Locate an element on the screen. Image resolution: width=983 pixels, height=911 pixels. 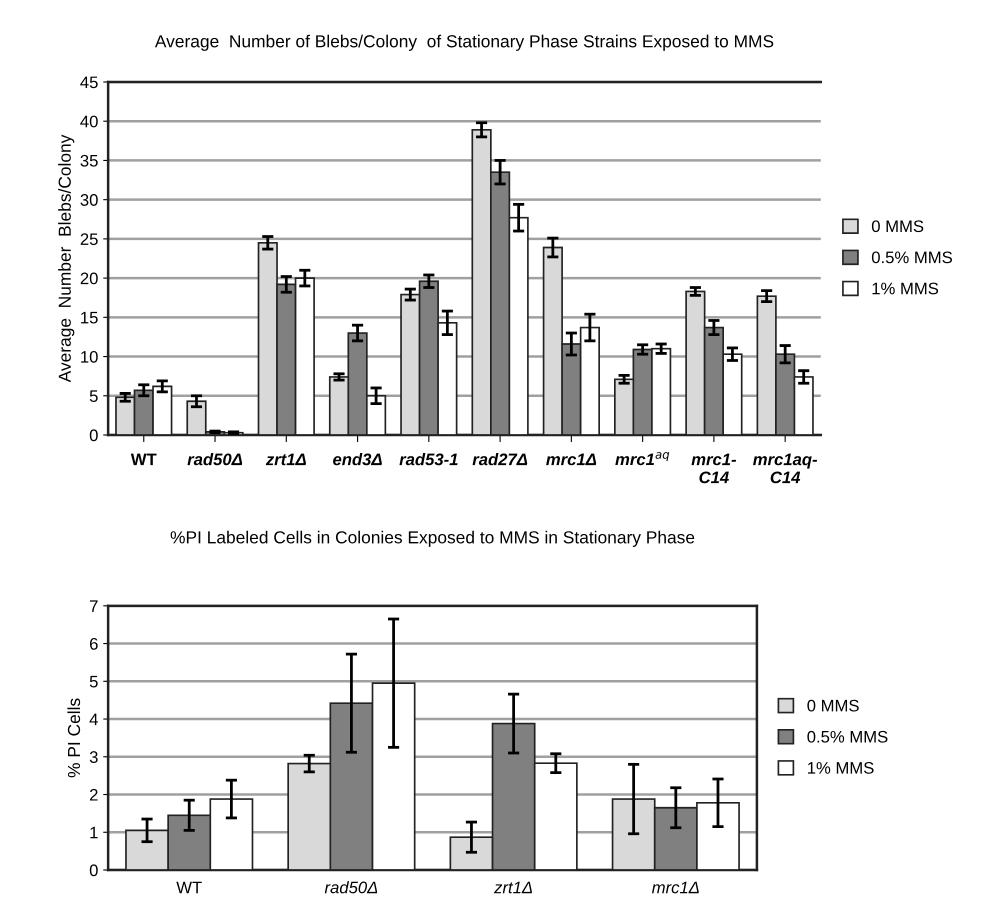
y-tick-label: 4 is located at coordinates (94, 720).